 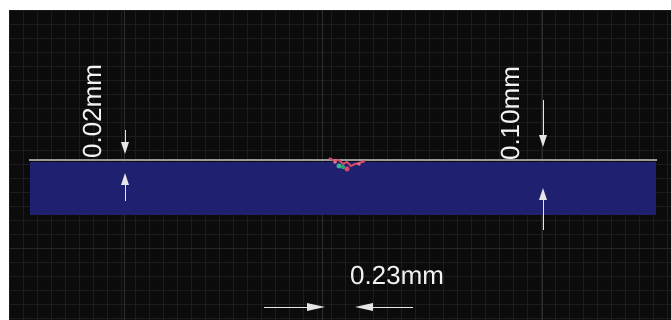 What do you see at coordinates (316, 307) in the screenshot?
I see `arrow-right-icon` at bounding box center [316, 307].